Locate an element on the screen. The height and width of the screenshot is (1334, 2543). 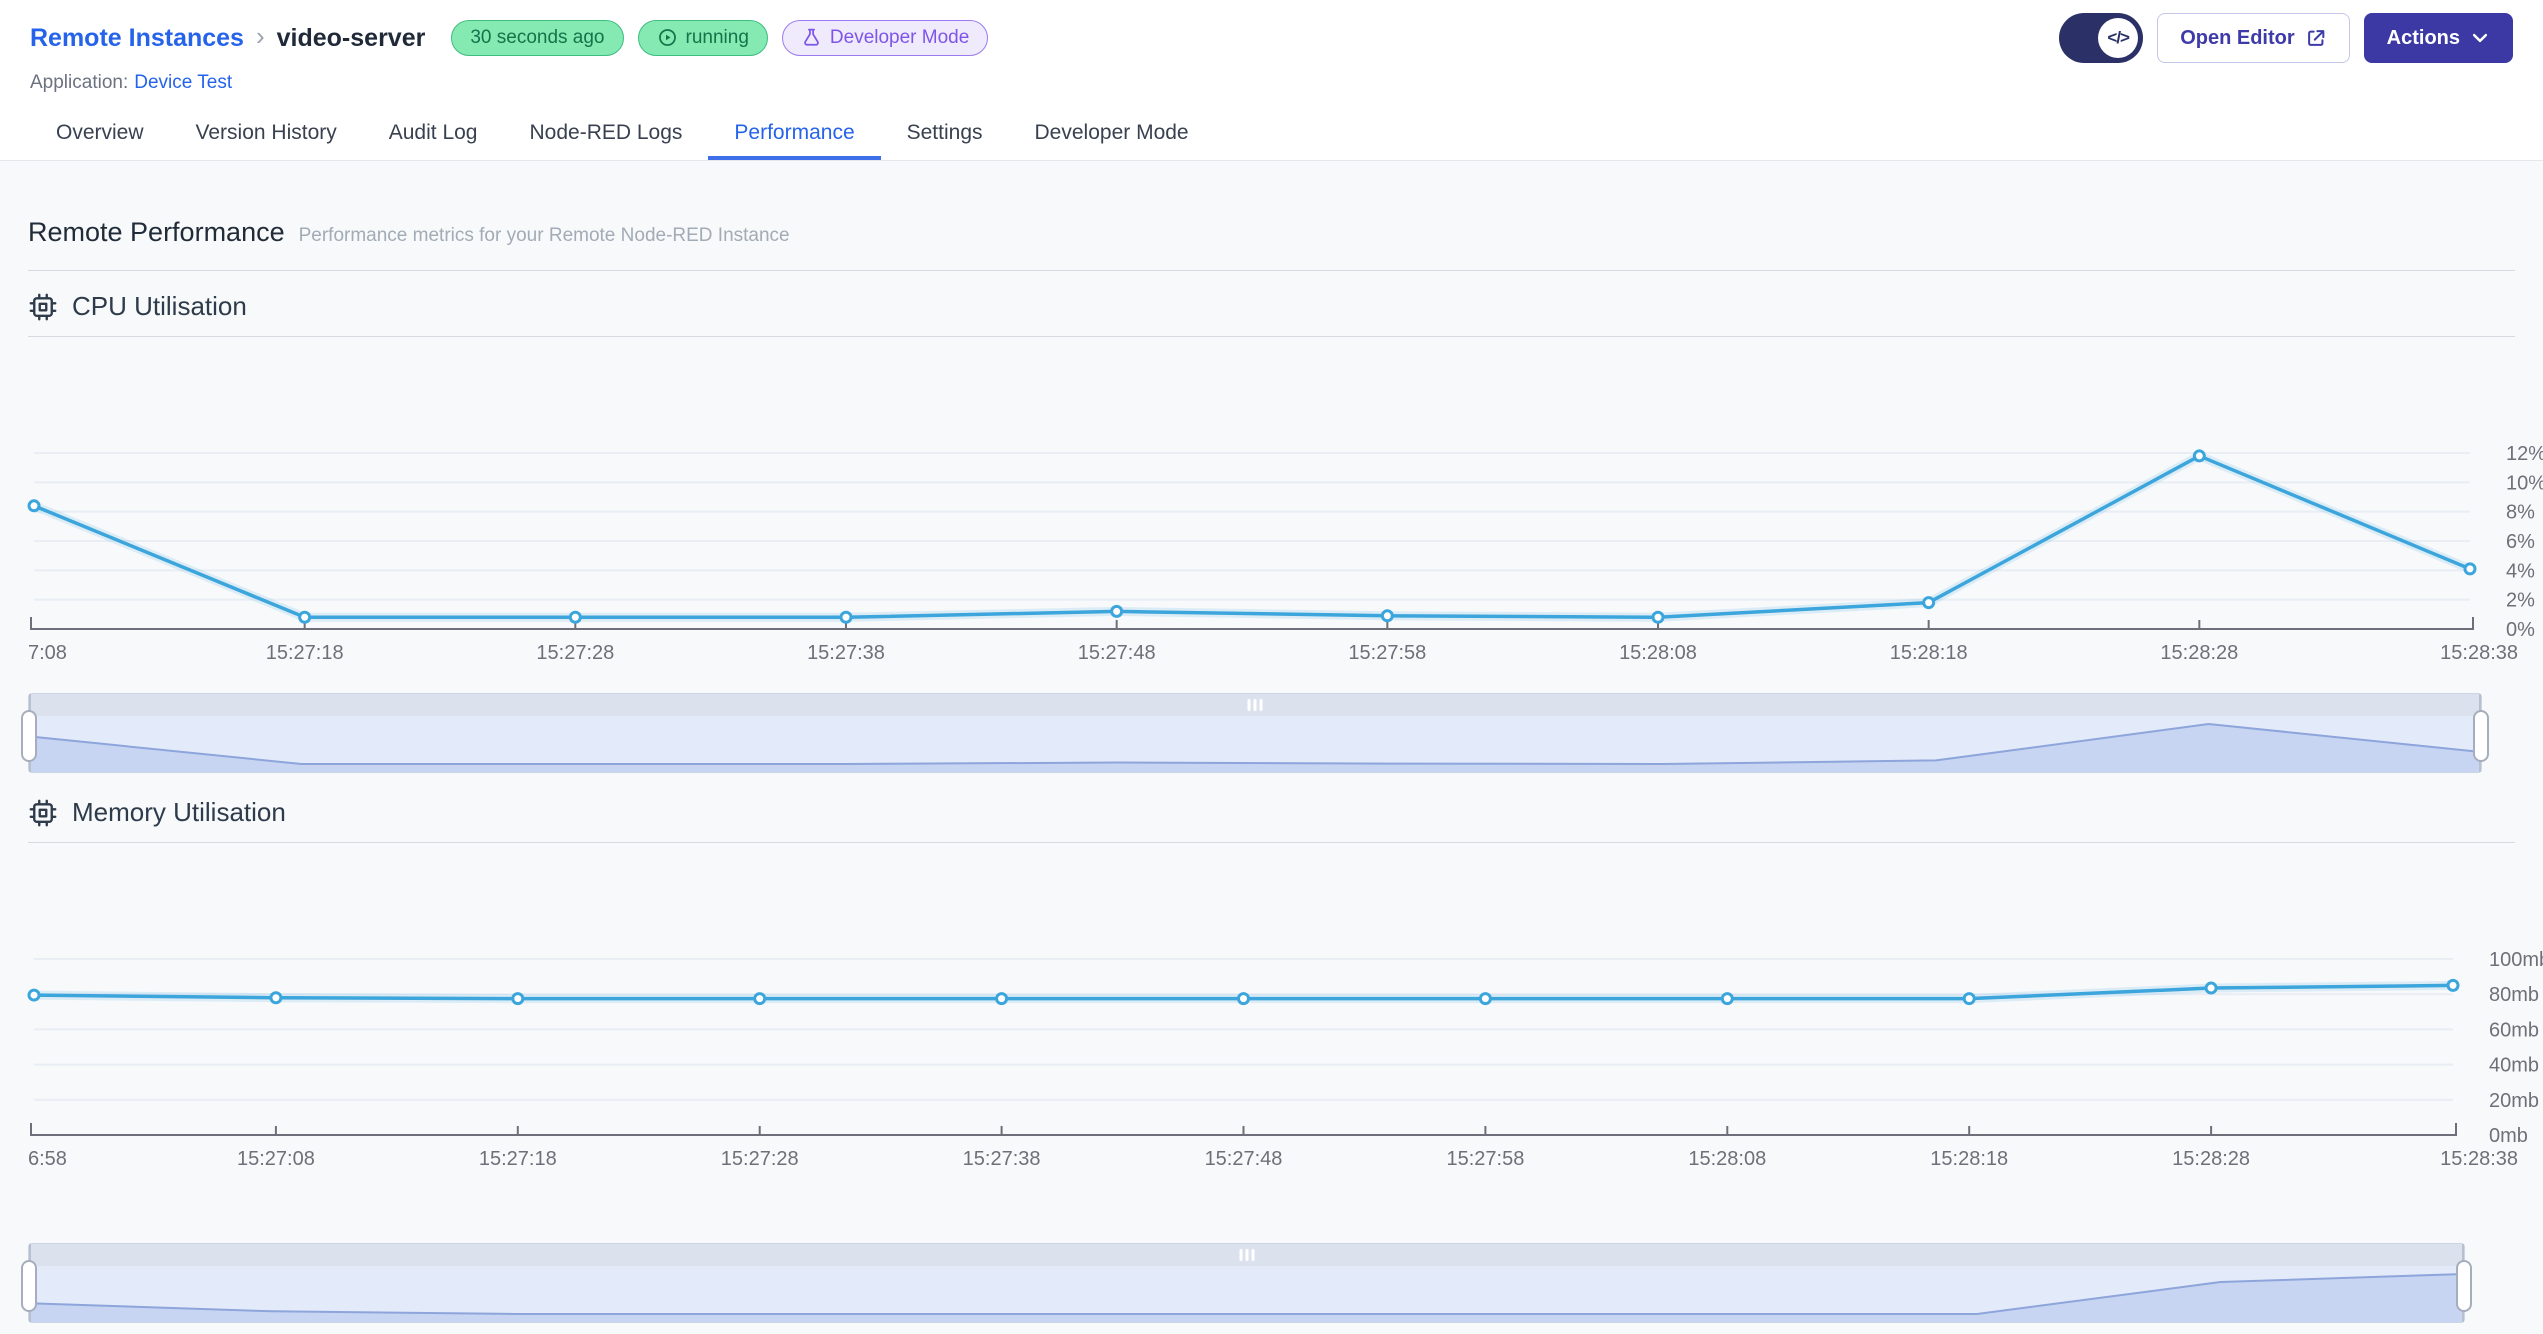
tab-overview: Overview is located at coordinates (100, 132).